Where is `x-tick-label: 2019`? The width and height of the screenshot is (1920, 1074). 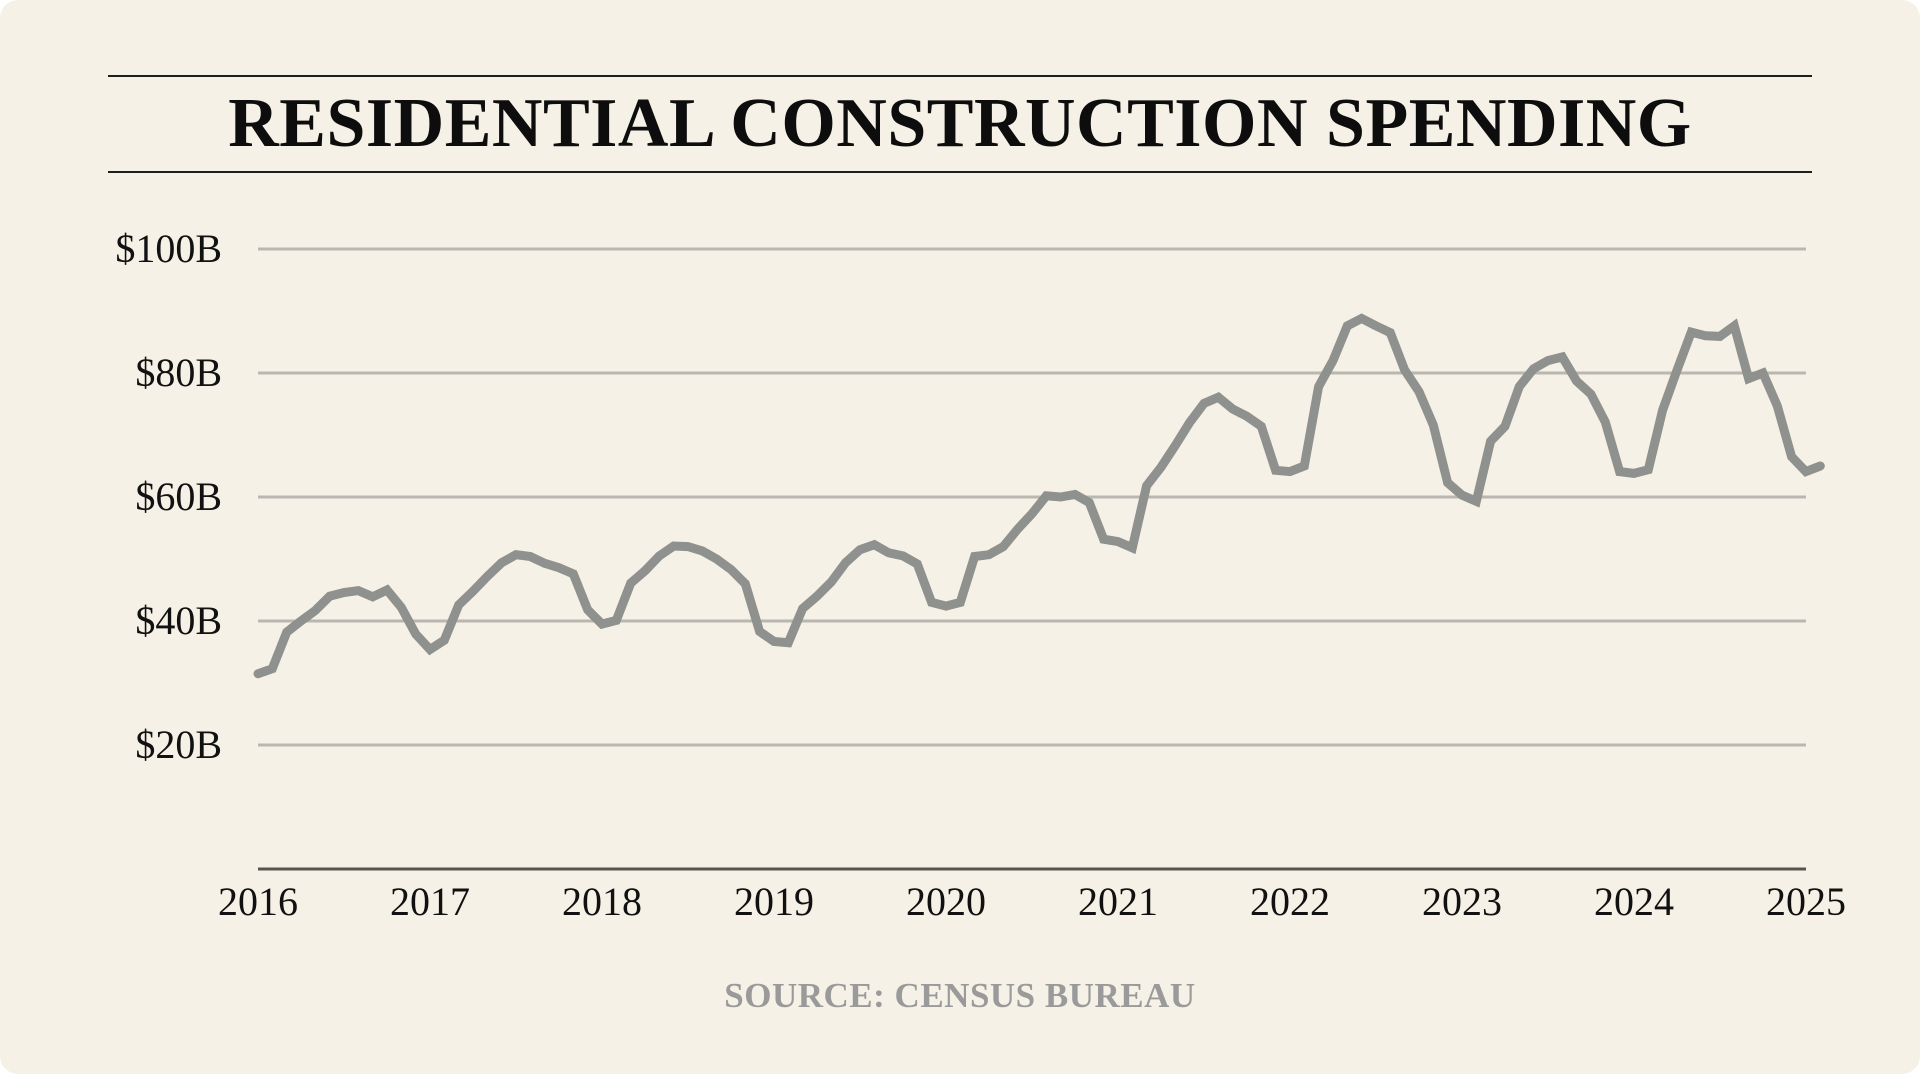
x-tick-label: 2019 is located at coordinates (774, 901).